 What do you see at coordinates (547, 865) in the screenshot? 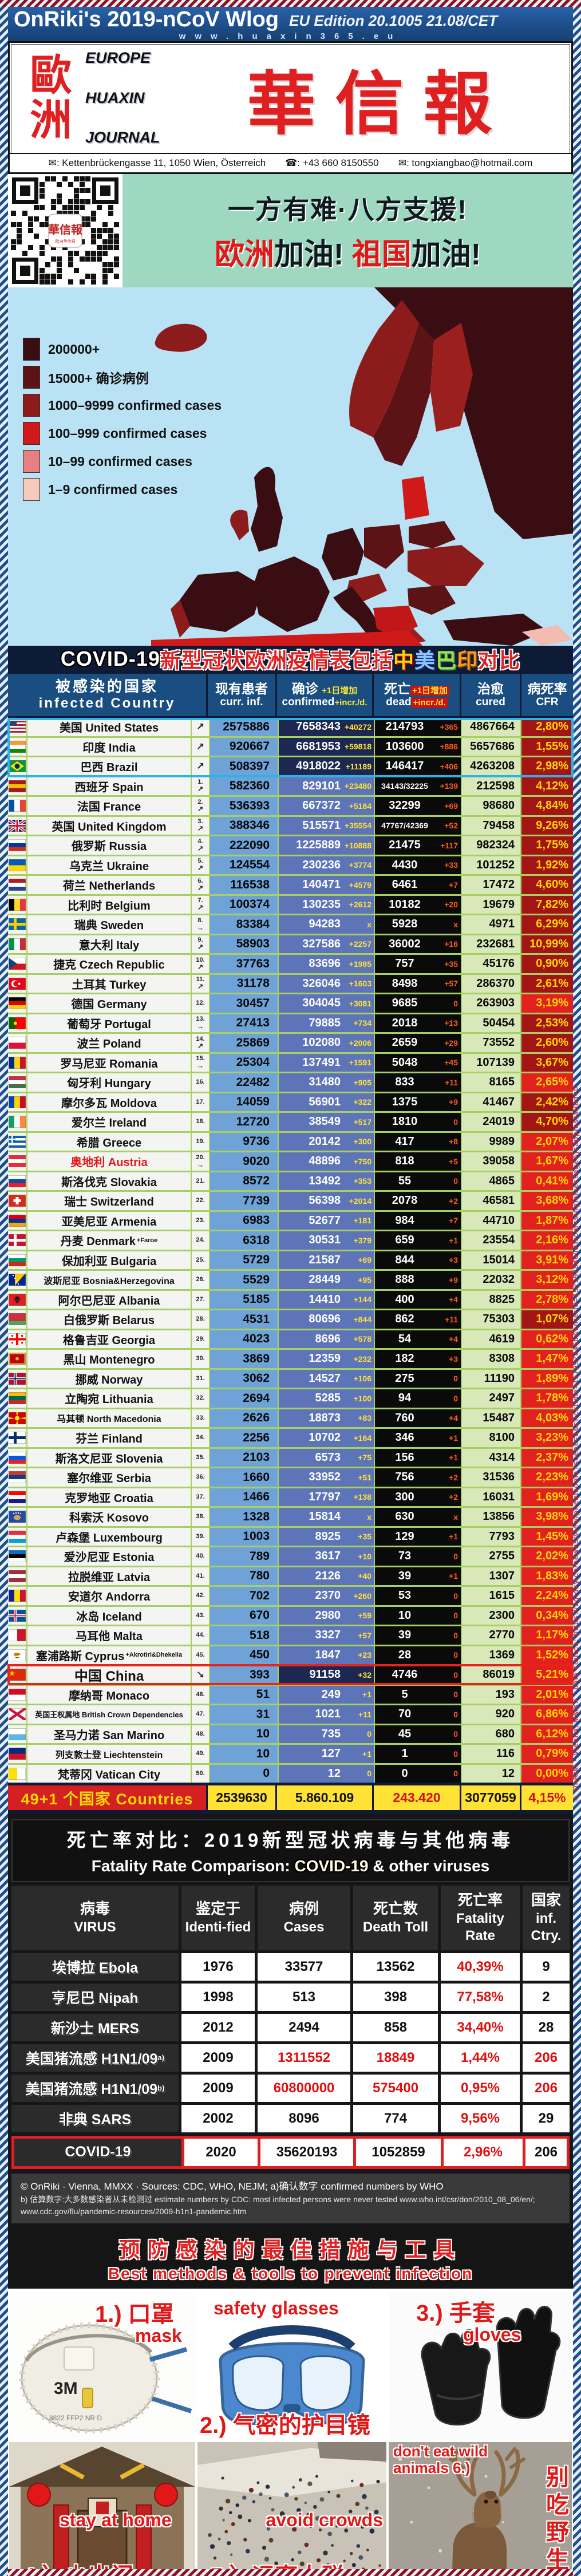
I see `cell-cfr: 1,92%` at bounding box center [547, 865].